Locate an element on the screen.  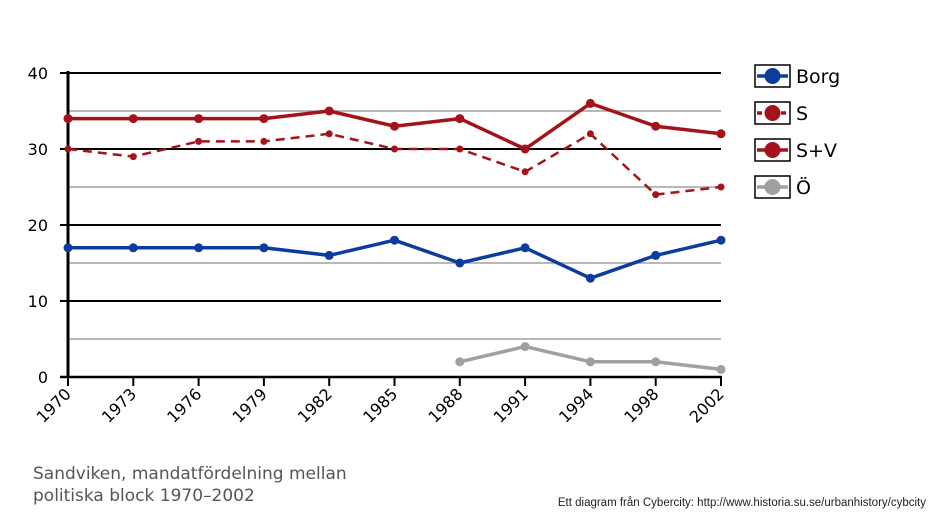
y-tick-label: 10 is located at coordinates (38, 301).